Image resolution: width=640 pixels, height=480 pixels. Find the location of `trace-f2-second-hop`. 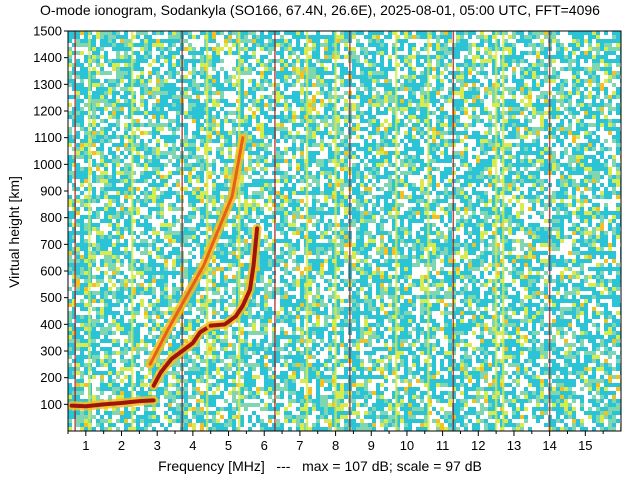

trace-f2-second-hop is located at coordinates (196, 251).